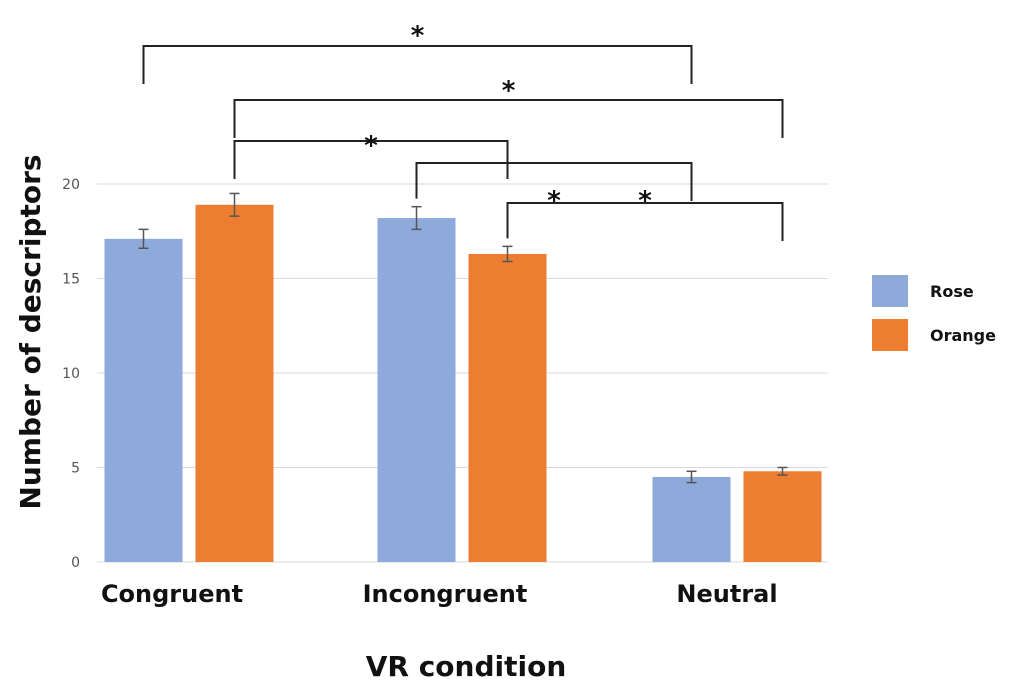 The image size is (1012, 682). What do you see at coordinates (416, 390) in the screenshot?
I see `bar-rose-incongruent` at bounding box center [416, 390].